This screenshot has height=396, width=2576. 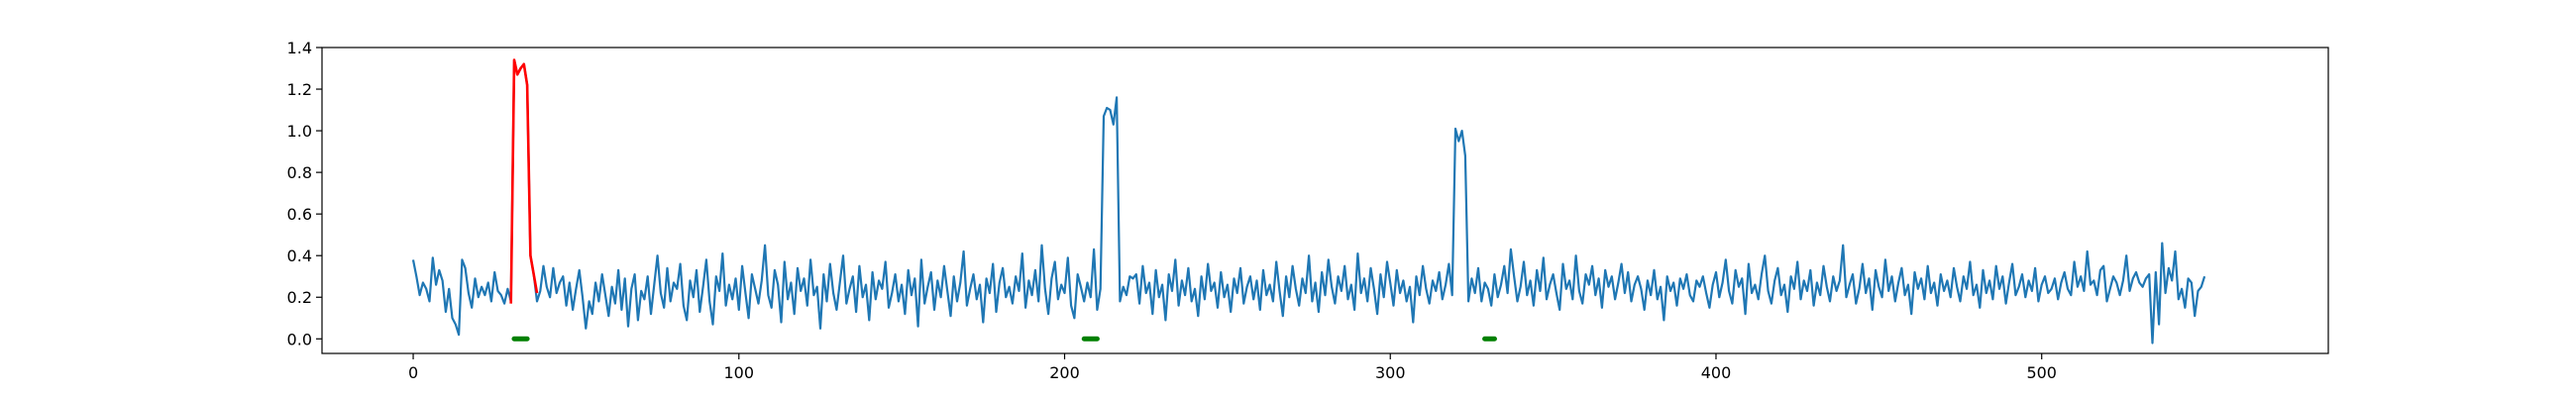 What do you see at coordinates (1390, 372) in the screenshot?
I see `x-tick-label: 300` at bounding box center [1390, 372].